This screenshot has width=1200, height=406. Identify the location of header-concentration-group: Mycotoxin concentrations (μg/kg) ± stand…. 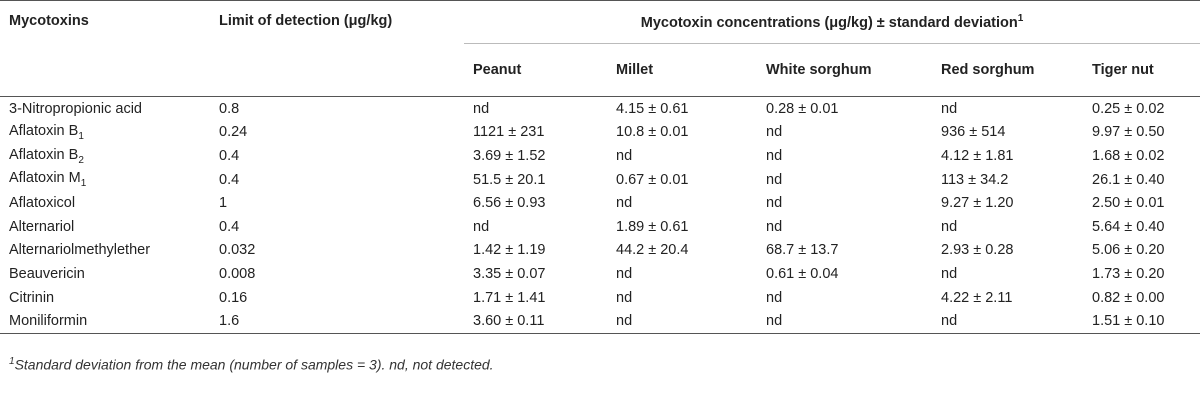
(832, 22).